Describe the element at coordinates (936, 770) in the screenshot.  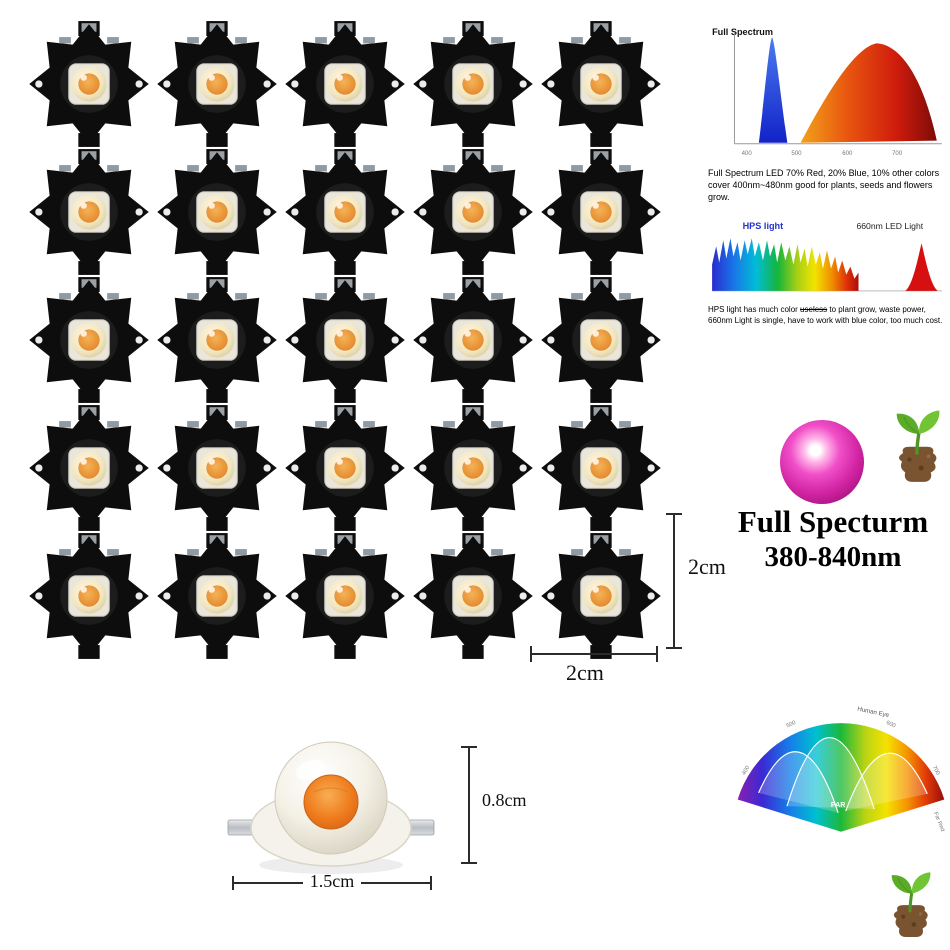
I see `fan-tick-700: 700` at that location.